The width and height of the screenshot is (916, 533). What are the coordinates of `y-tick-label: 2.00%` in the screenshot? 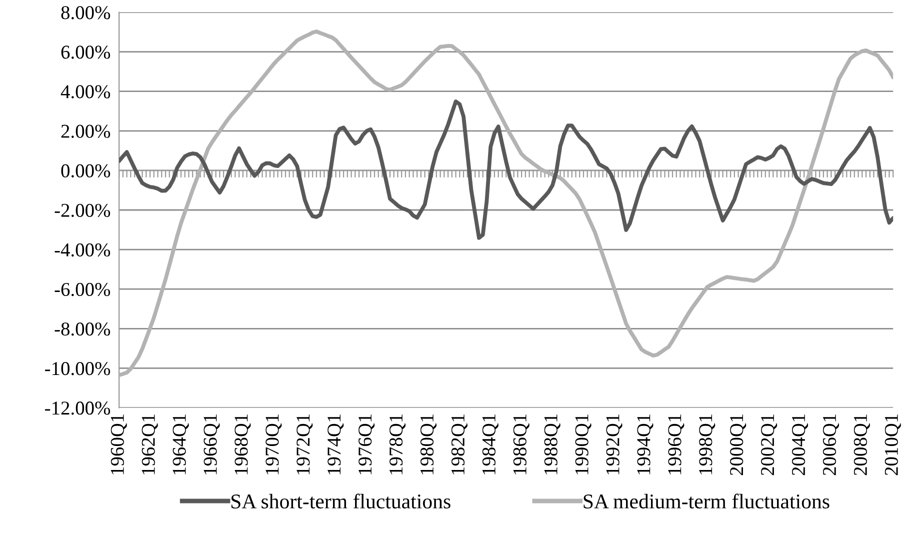 It's located at (85, 131).